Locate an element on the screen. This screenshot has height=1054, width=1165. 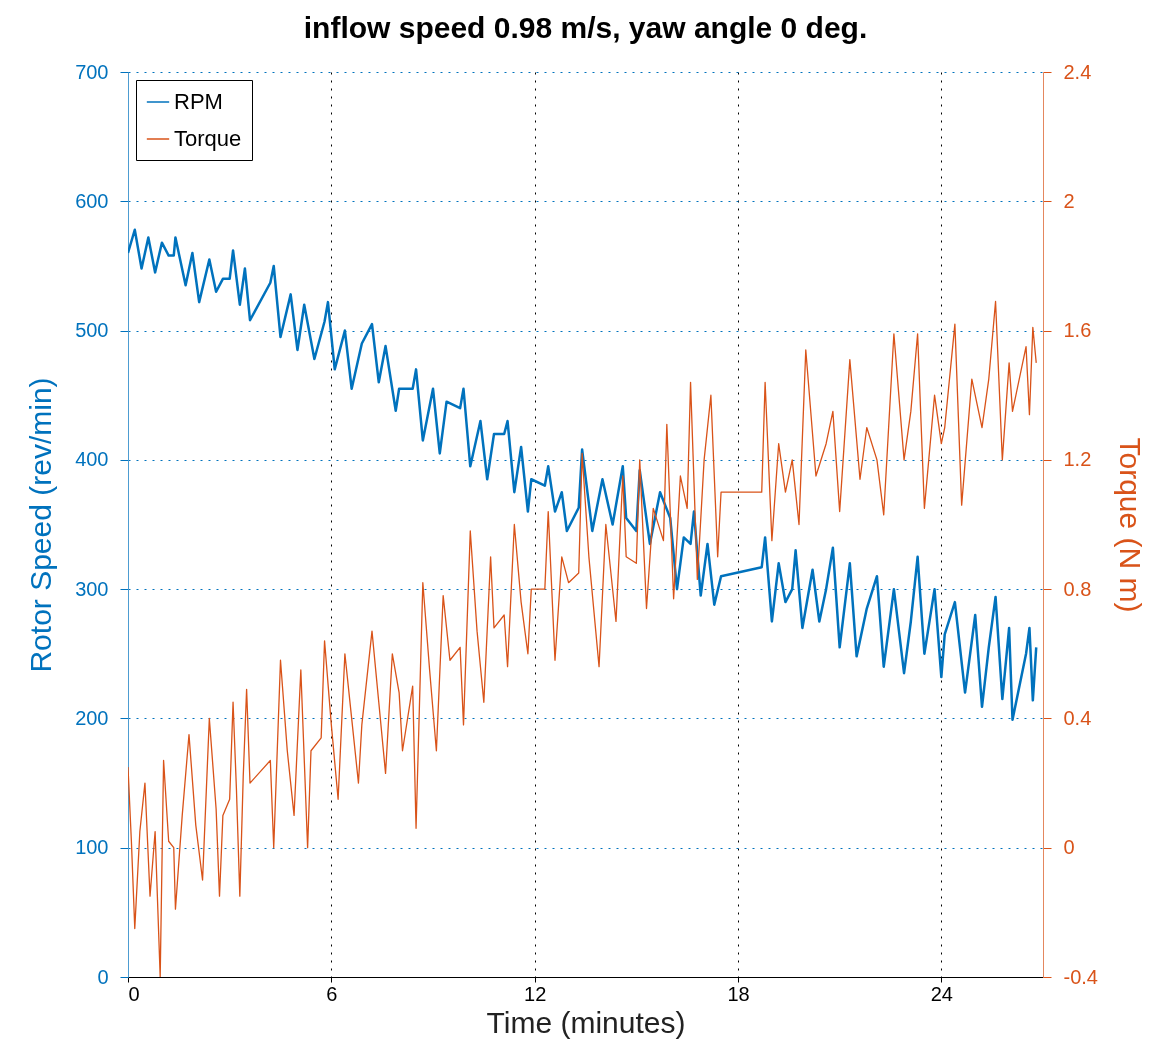
y-tick-label: 300 is located at coordinates (92, 588).